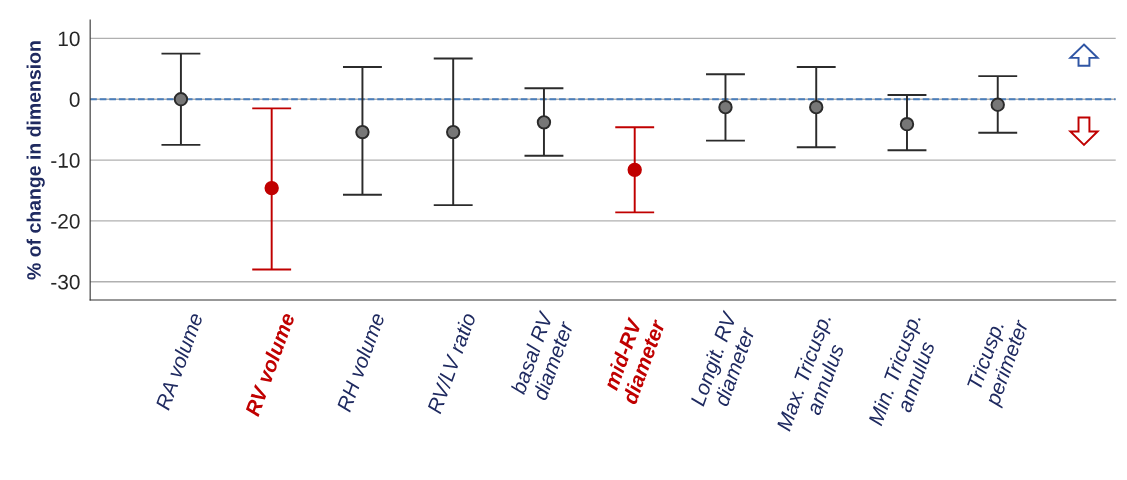  I want to click on x-tick-label: RH volume, so click(360, 362).